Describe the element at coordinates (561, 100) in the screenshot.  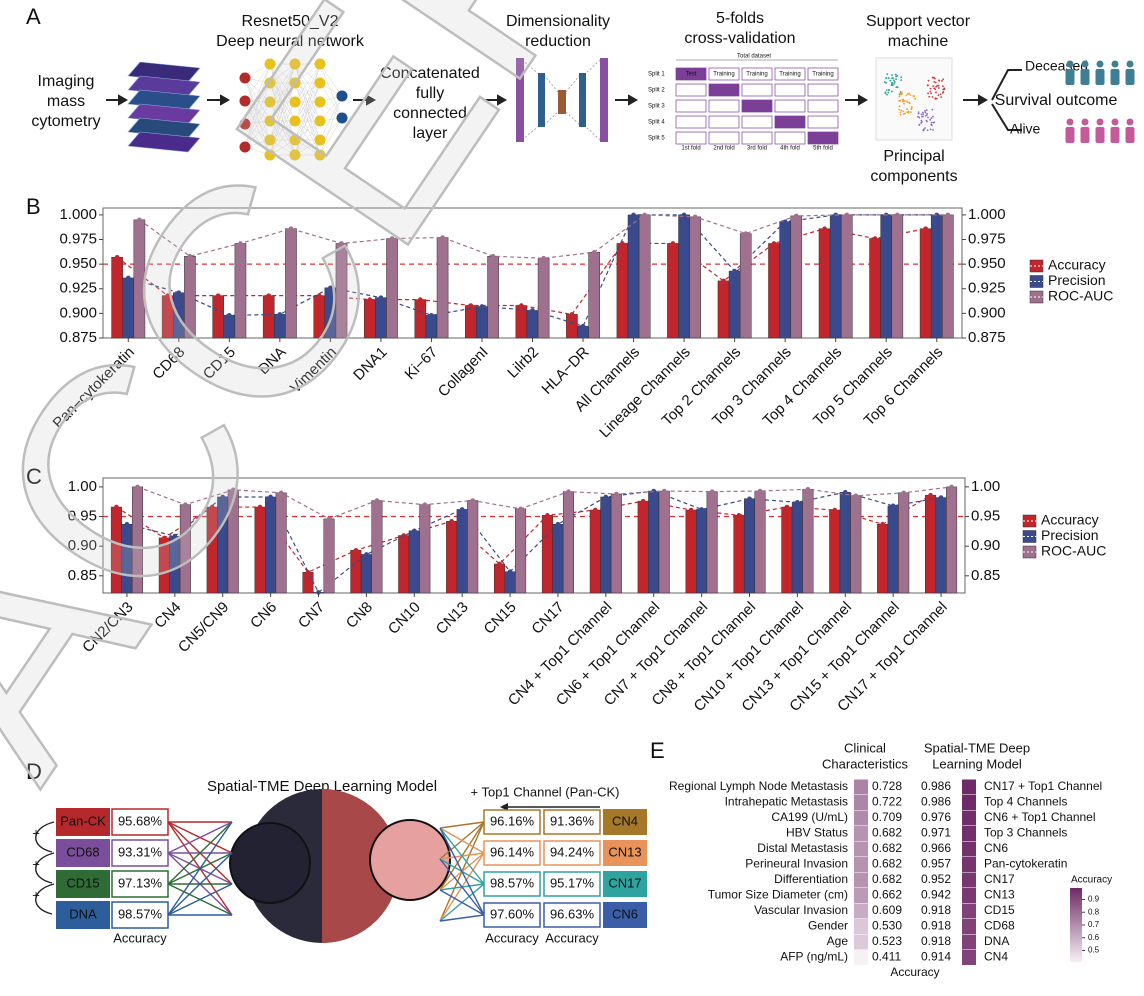
I see `autoencoder-links` at that location.